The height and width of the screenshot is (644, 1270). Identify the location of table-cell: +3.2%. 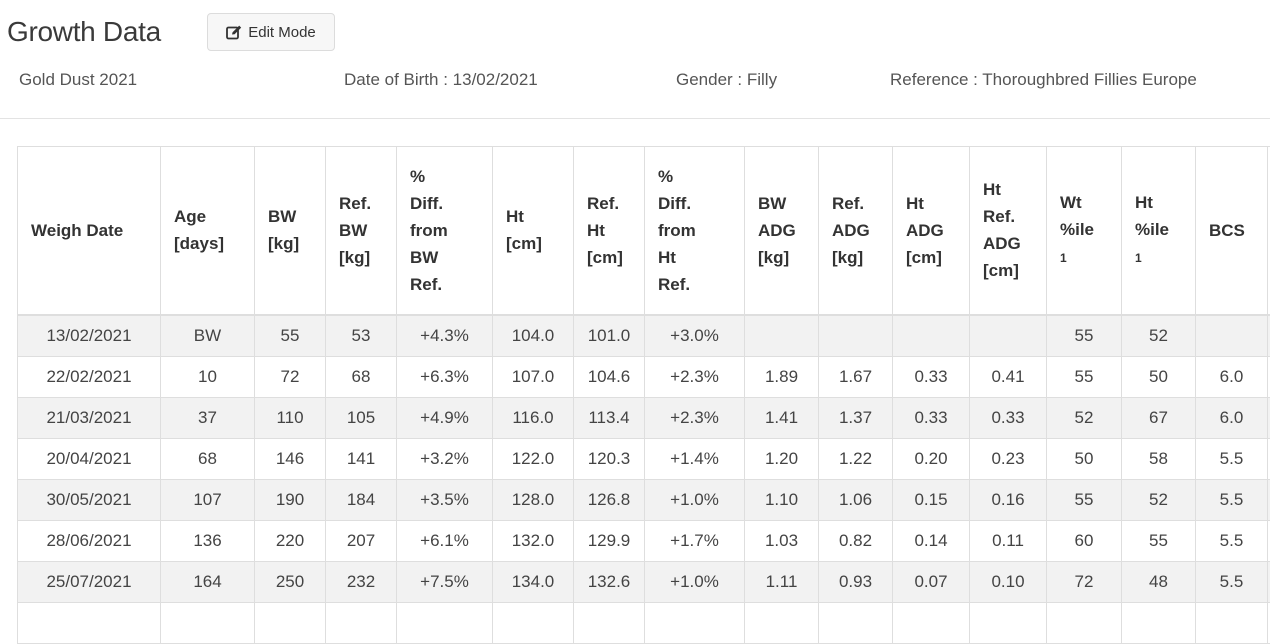
(445, 458).